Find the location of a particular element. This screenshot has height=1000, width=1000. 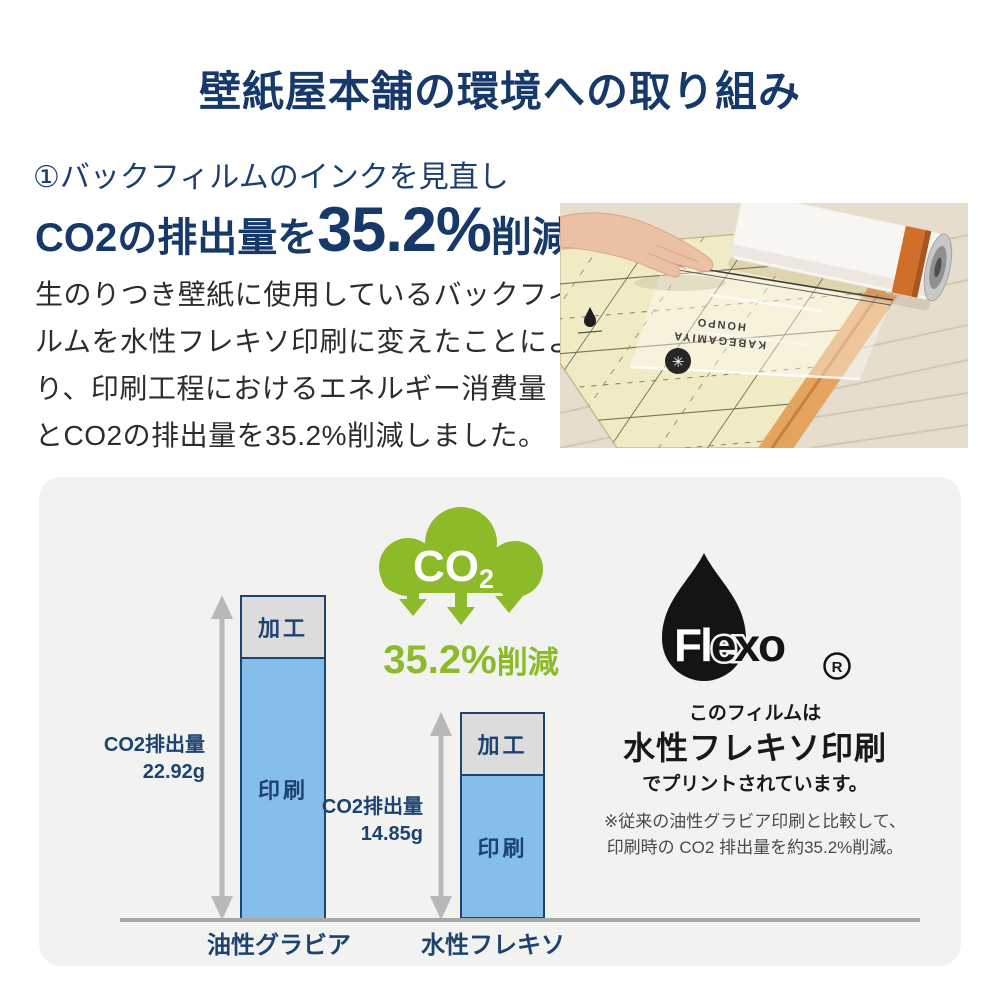

film-statement-line3: でプリントされています。 is located at coordinates (755, 784).